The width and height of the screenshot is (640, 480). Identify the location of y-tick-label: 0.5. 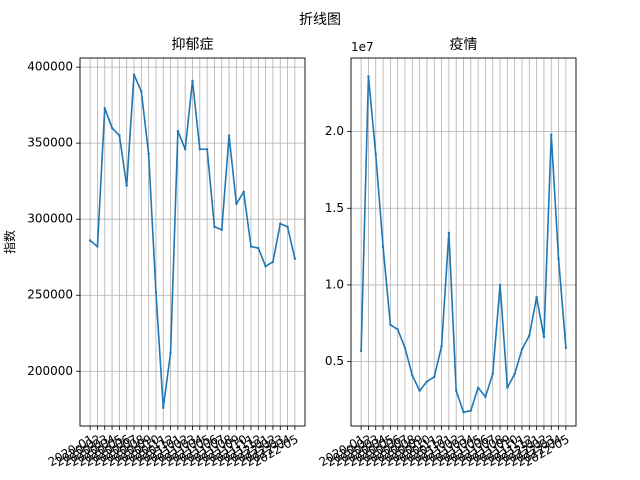
(334, 361).